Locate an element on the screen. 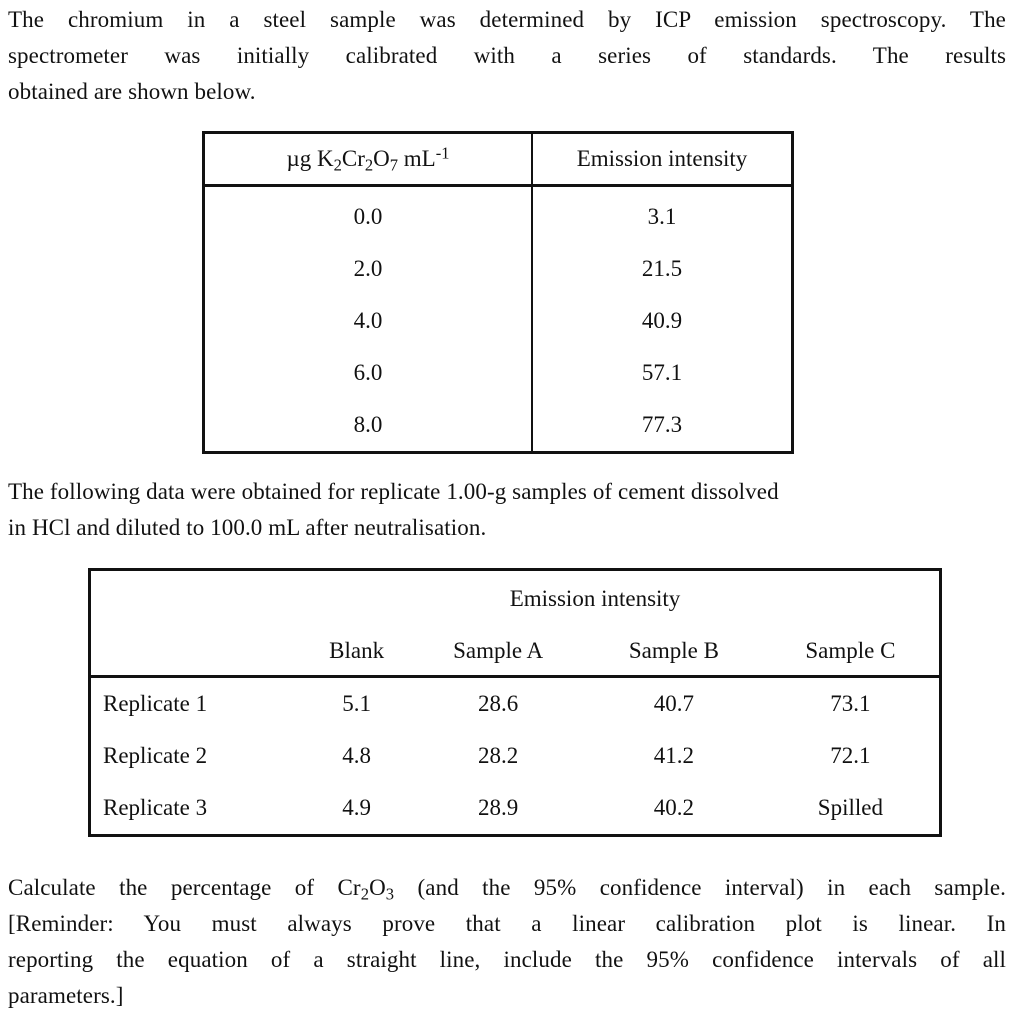 Image resolution: width=1024 pixels, height=1022 pixels. empty-header-cell is located at coordinates (196, 652).